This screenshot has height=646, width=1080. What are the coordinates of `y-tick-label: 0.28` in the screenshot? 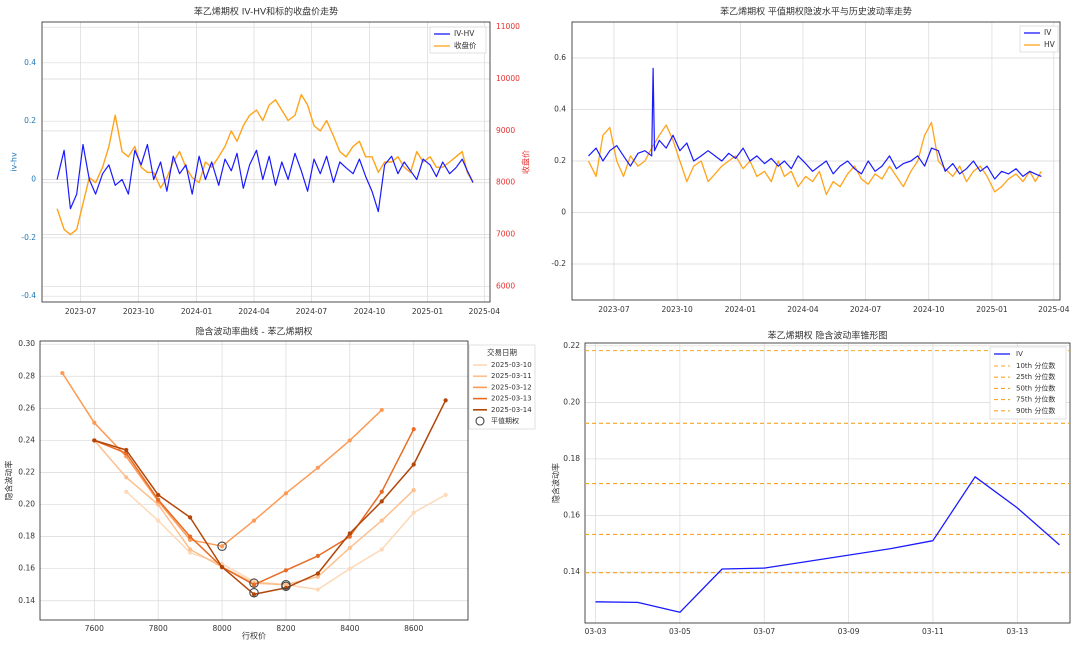 It's located at (26, 375).